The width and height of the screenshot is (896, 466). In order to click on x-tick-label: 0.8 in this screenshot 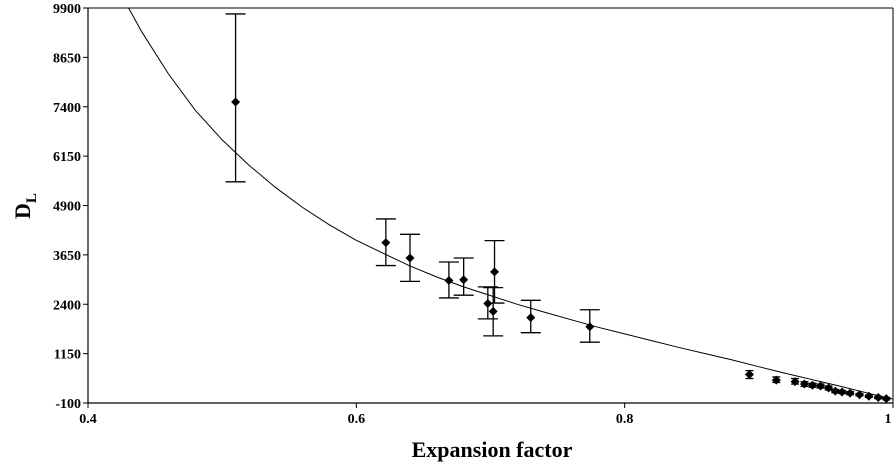, I will do `click(625, 419)`.